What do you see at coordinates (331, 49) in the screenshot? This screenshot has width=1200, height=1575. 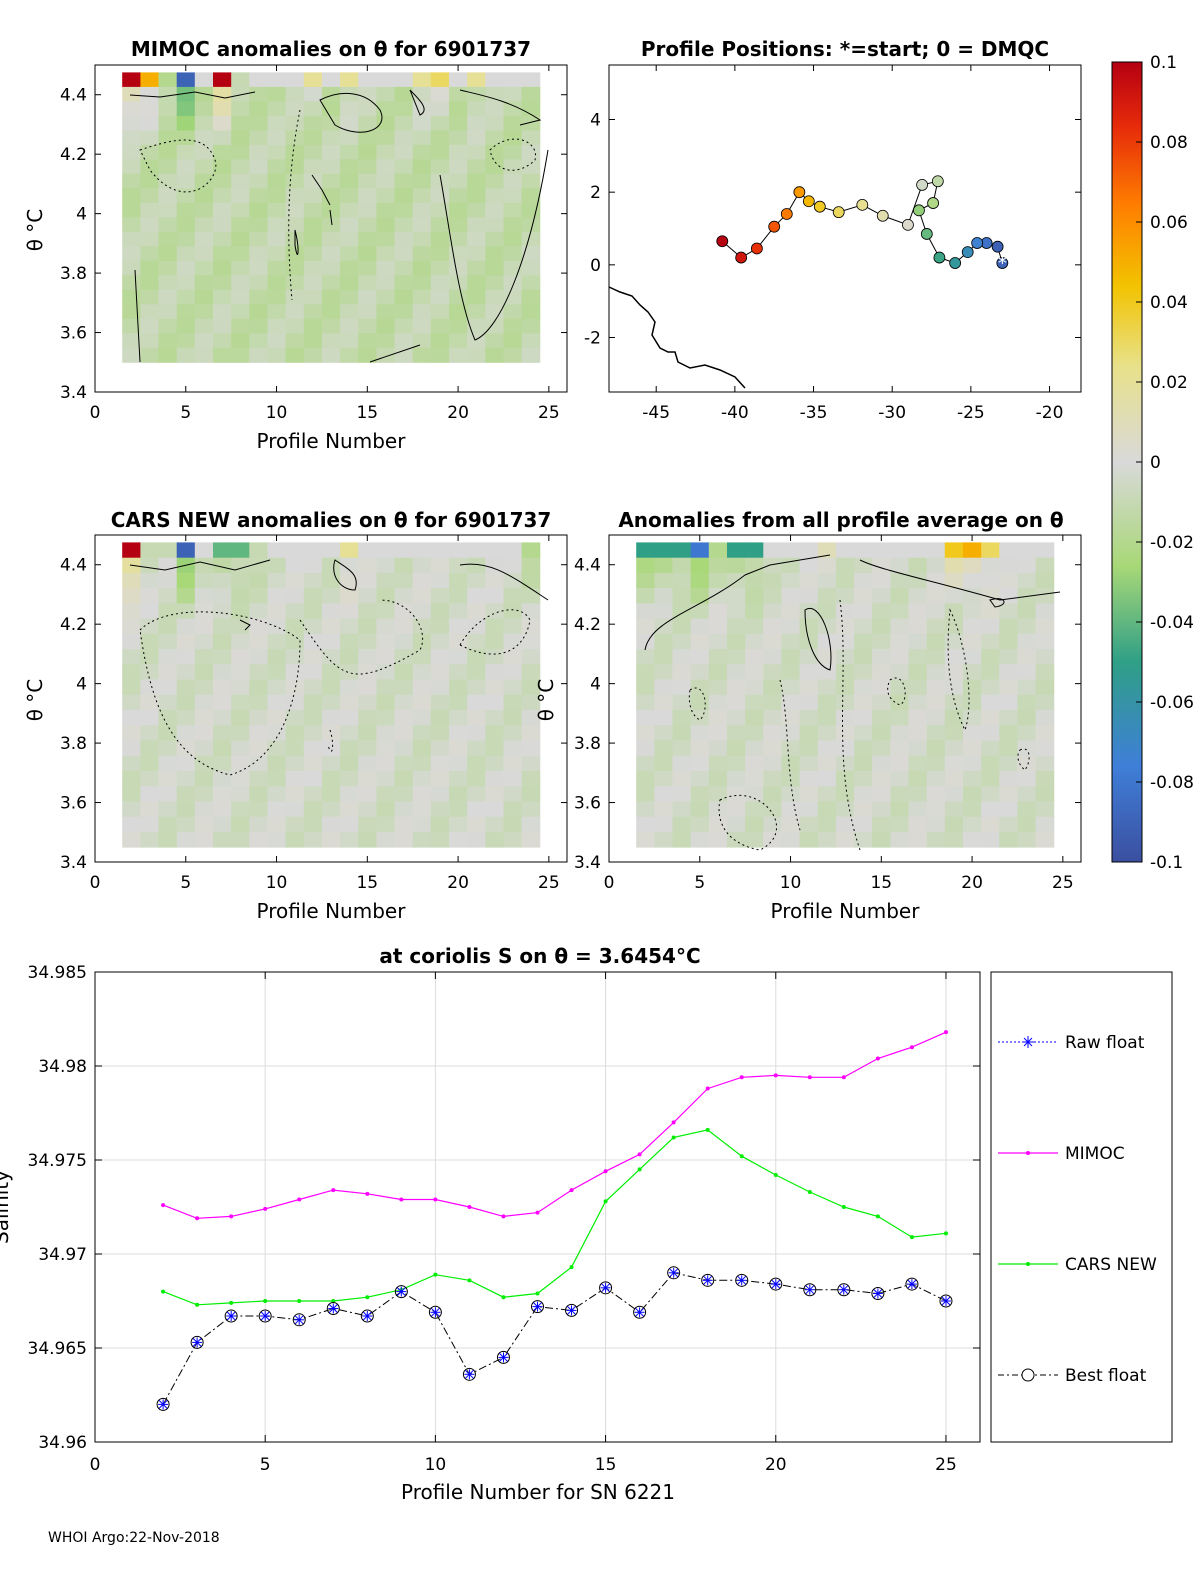 I see `mimoc-title: MIMOC anomalies on θ for 6901737` at bounding box center [331, 49].